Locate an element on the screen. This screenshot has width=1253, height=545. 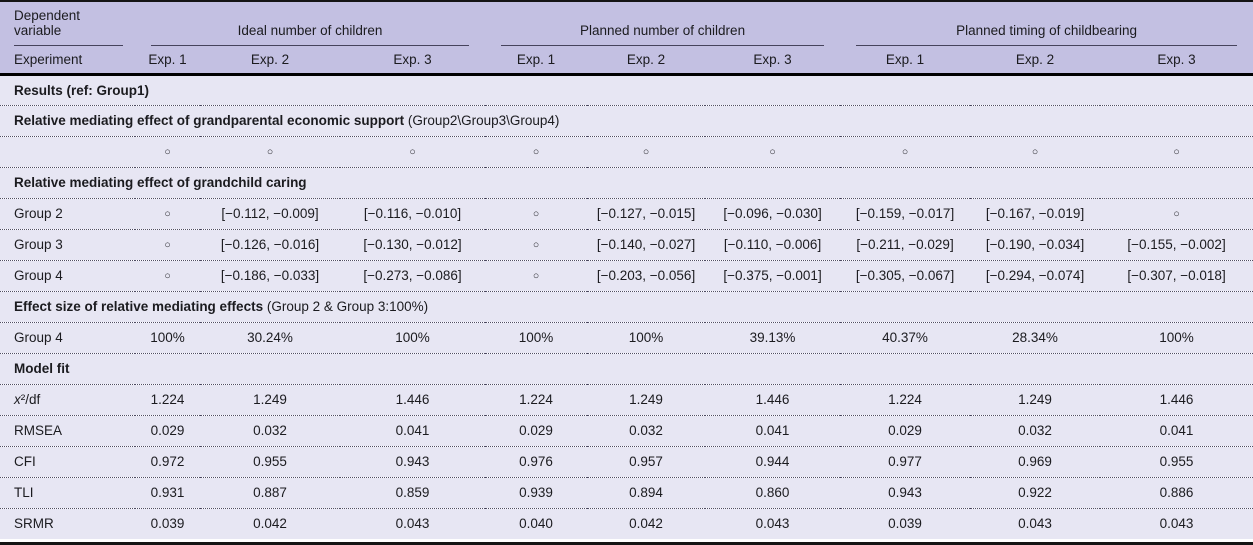
value-cell: [−0.186, −0.033] is located at coordinates (270, 276).